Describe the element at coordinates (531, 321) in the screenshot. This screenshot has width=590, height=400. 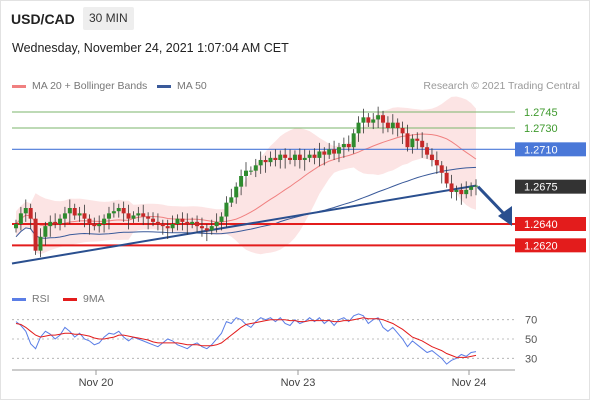
I see `rsi-tick-70: 70` at that location.